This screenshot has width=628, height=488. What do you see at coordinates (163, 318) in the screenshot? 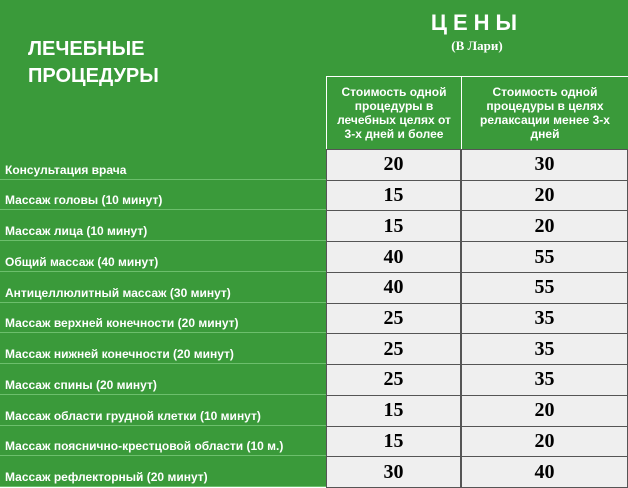
I see `procedure-name: Массаж верхней конечности (20 минут)` at bounding box center [163, 318].